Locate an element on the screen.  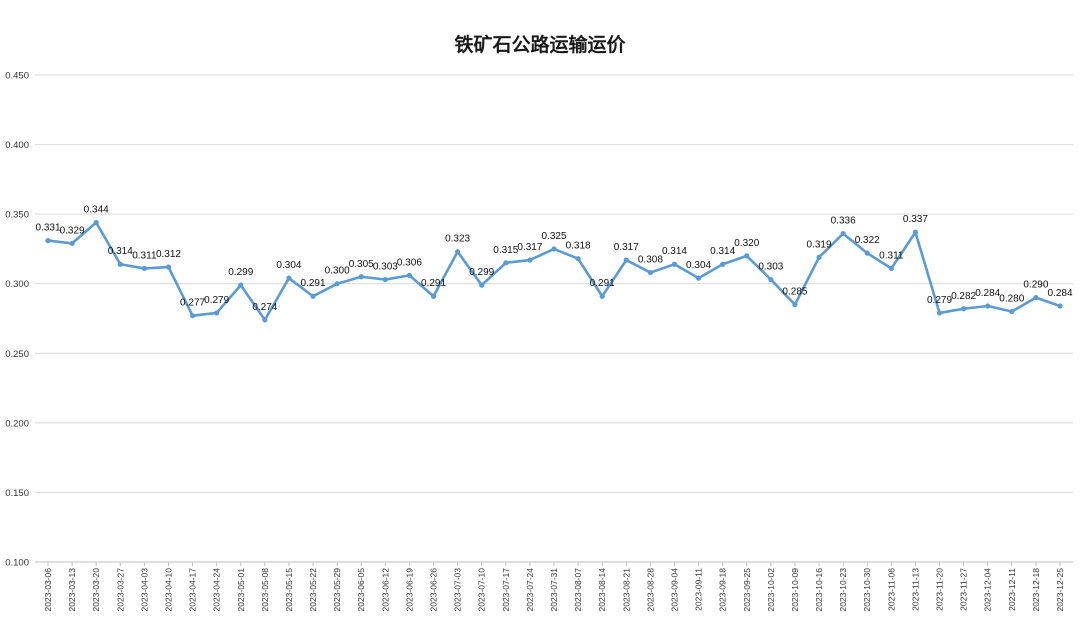
x-tick-label: 2023-12-11 is located at coordinates (1012, 589).